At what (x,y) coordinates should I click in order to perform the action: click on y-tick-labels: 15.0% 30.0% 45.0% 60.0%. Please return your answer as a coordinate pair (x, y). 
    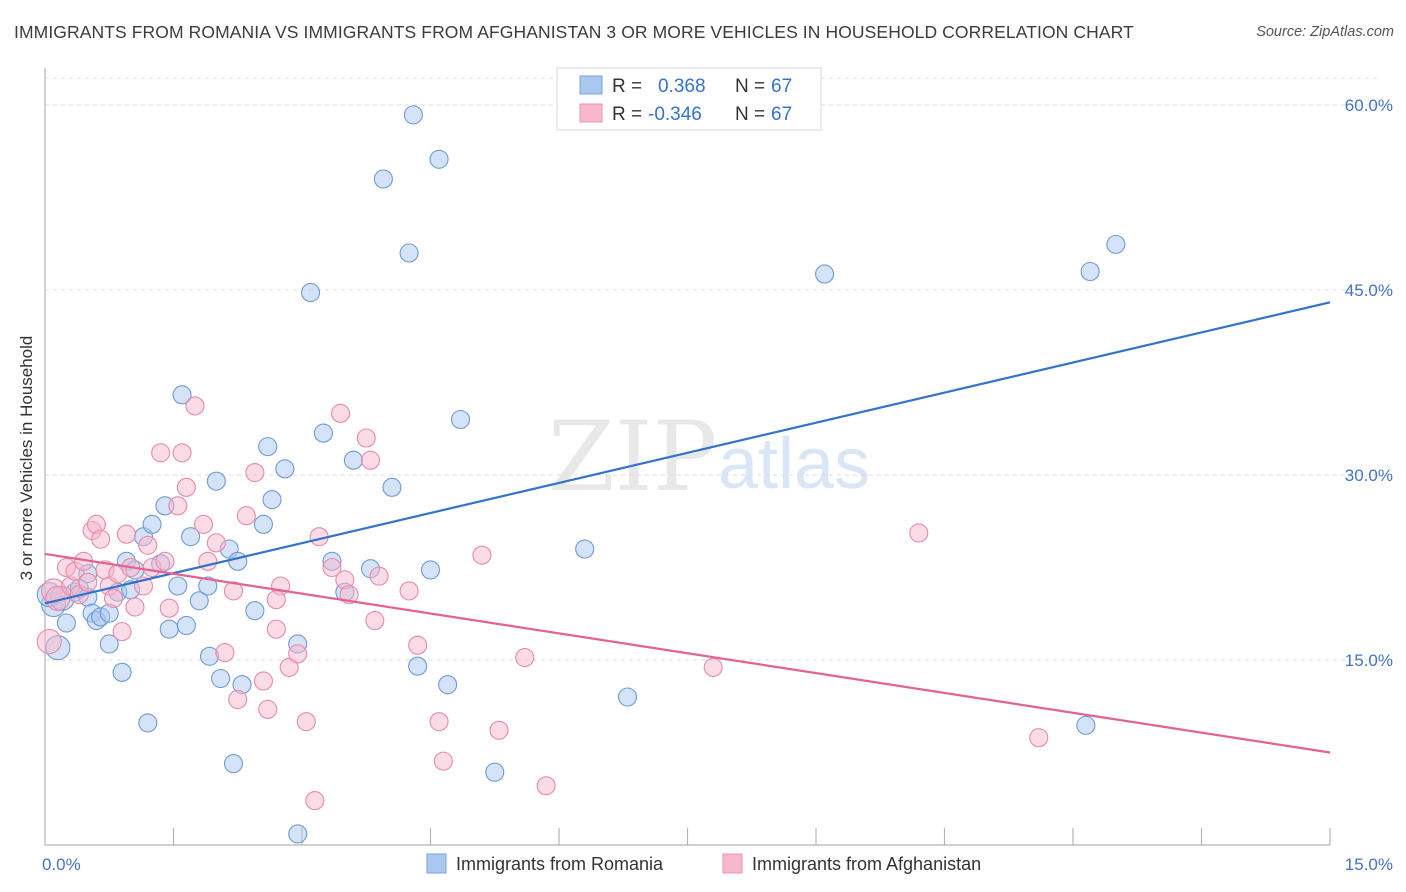
    Looking at the image, I should click on (1369, 383).